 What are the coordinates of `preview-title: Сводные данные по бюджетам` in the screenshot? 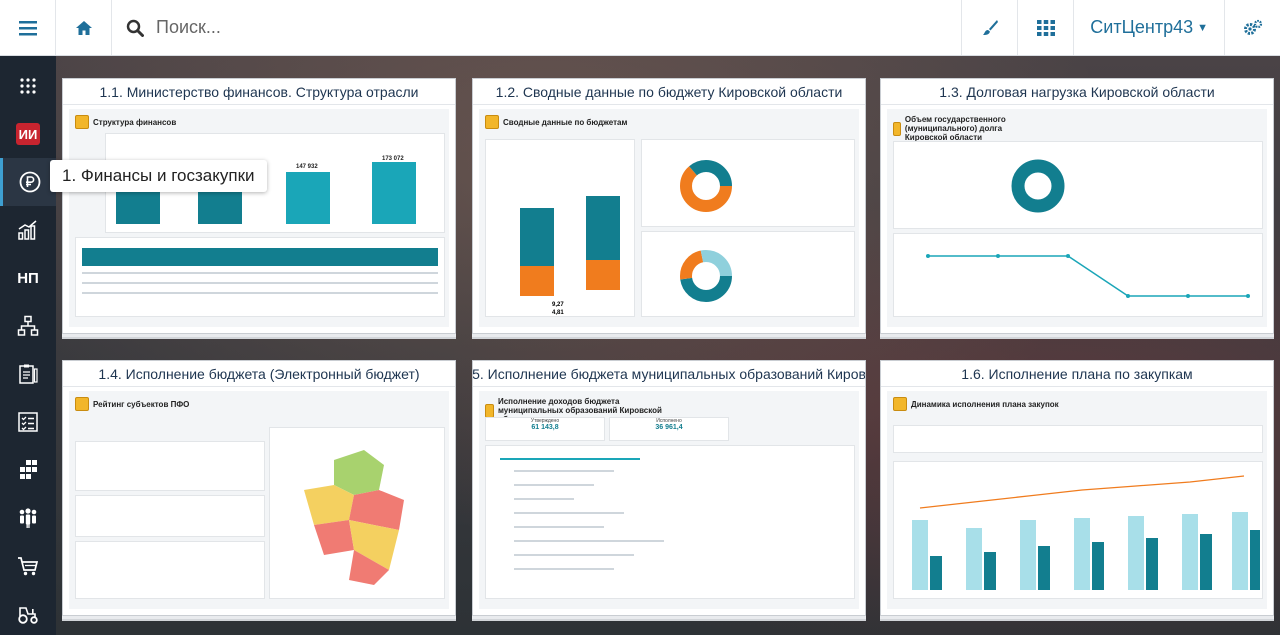 It's located at (565, 122).